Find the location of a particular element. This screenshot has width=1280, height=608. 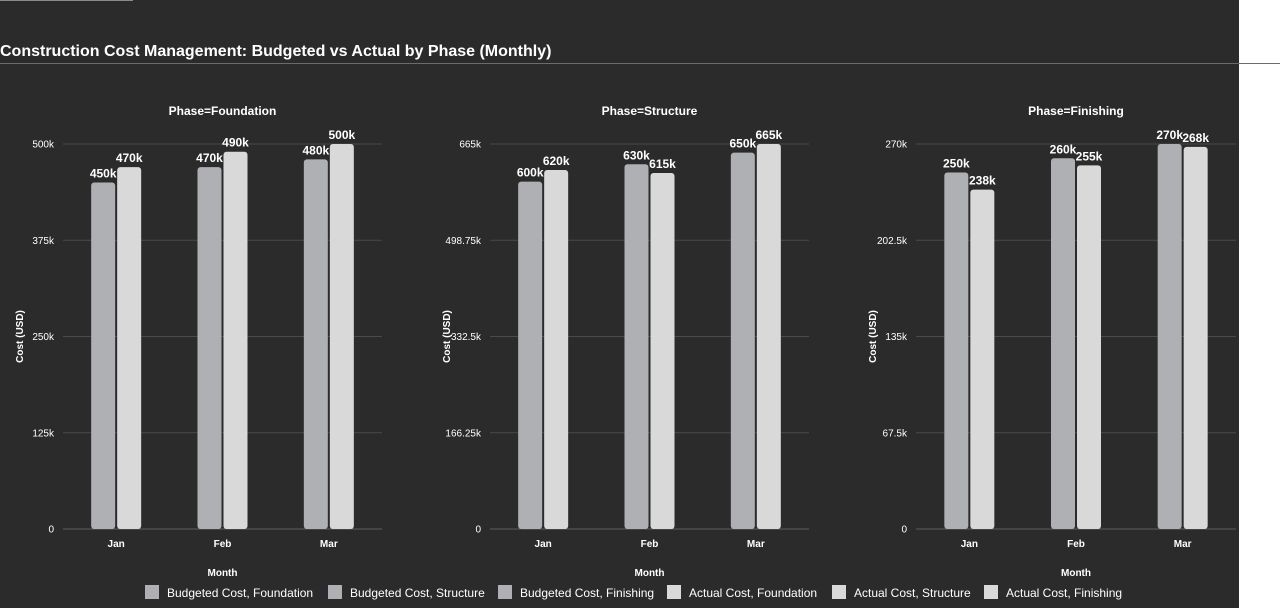

y-tick-label: 498.75k is located at coordinates (463, 241).